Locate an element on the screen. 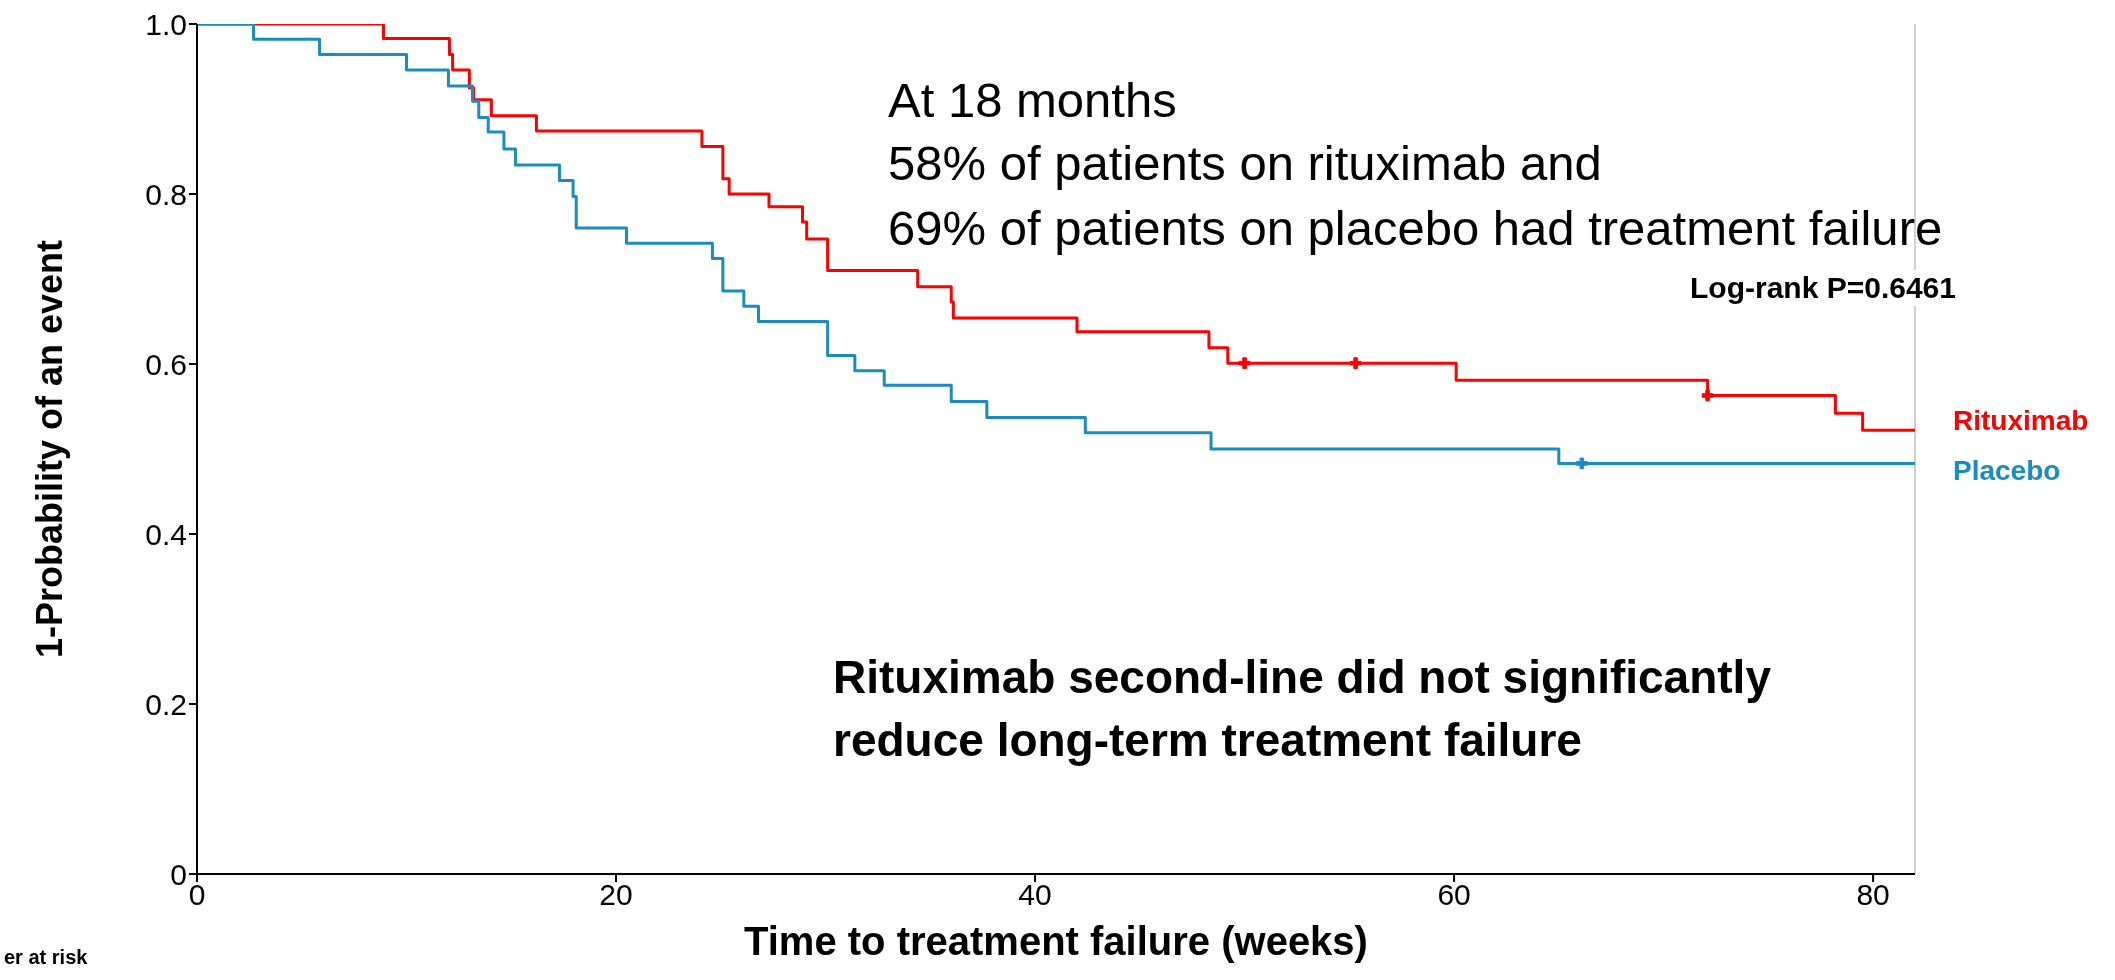 This screenshot has height=980, width=2115. x-tick-label: 40 is located at coordinates (1035, 895).